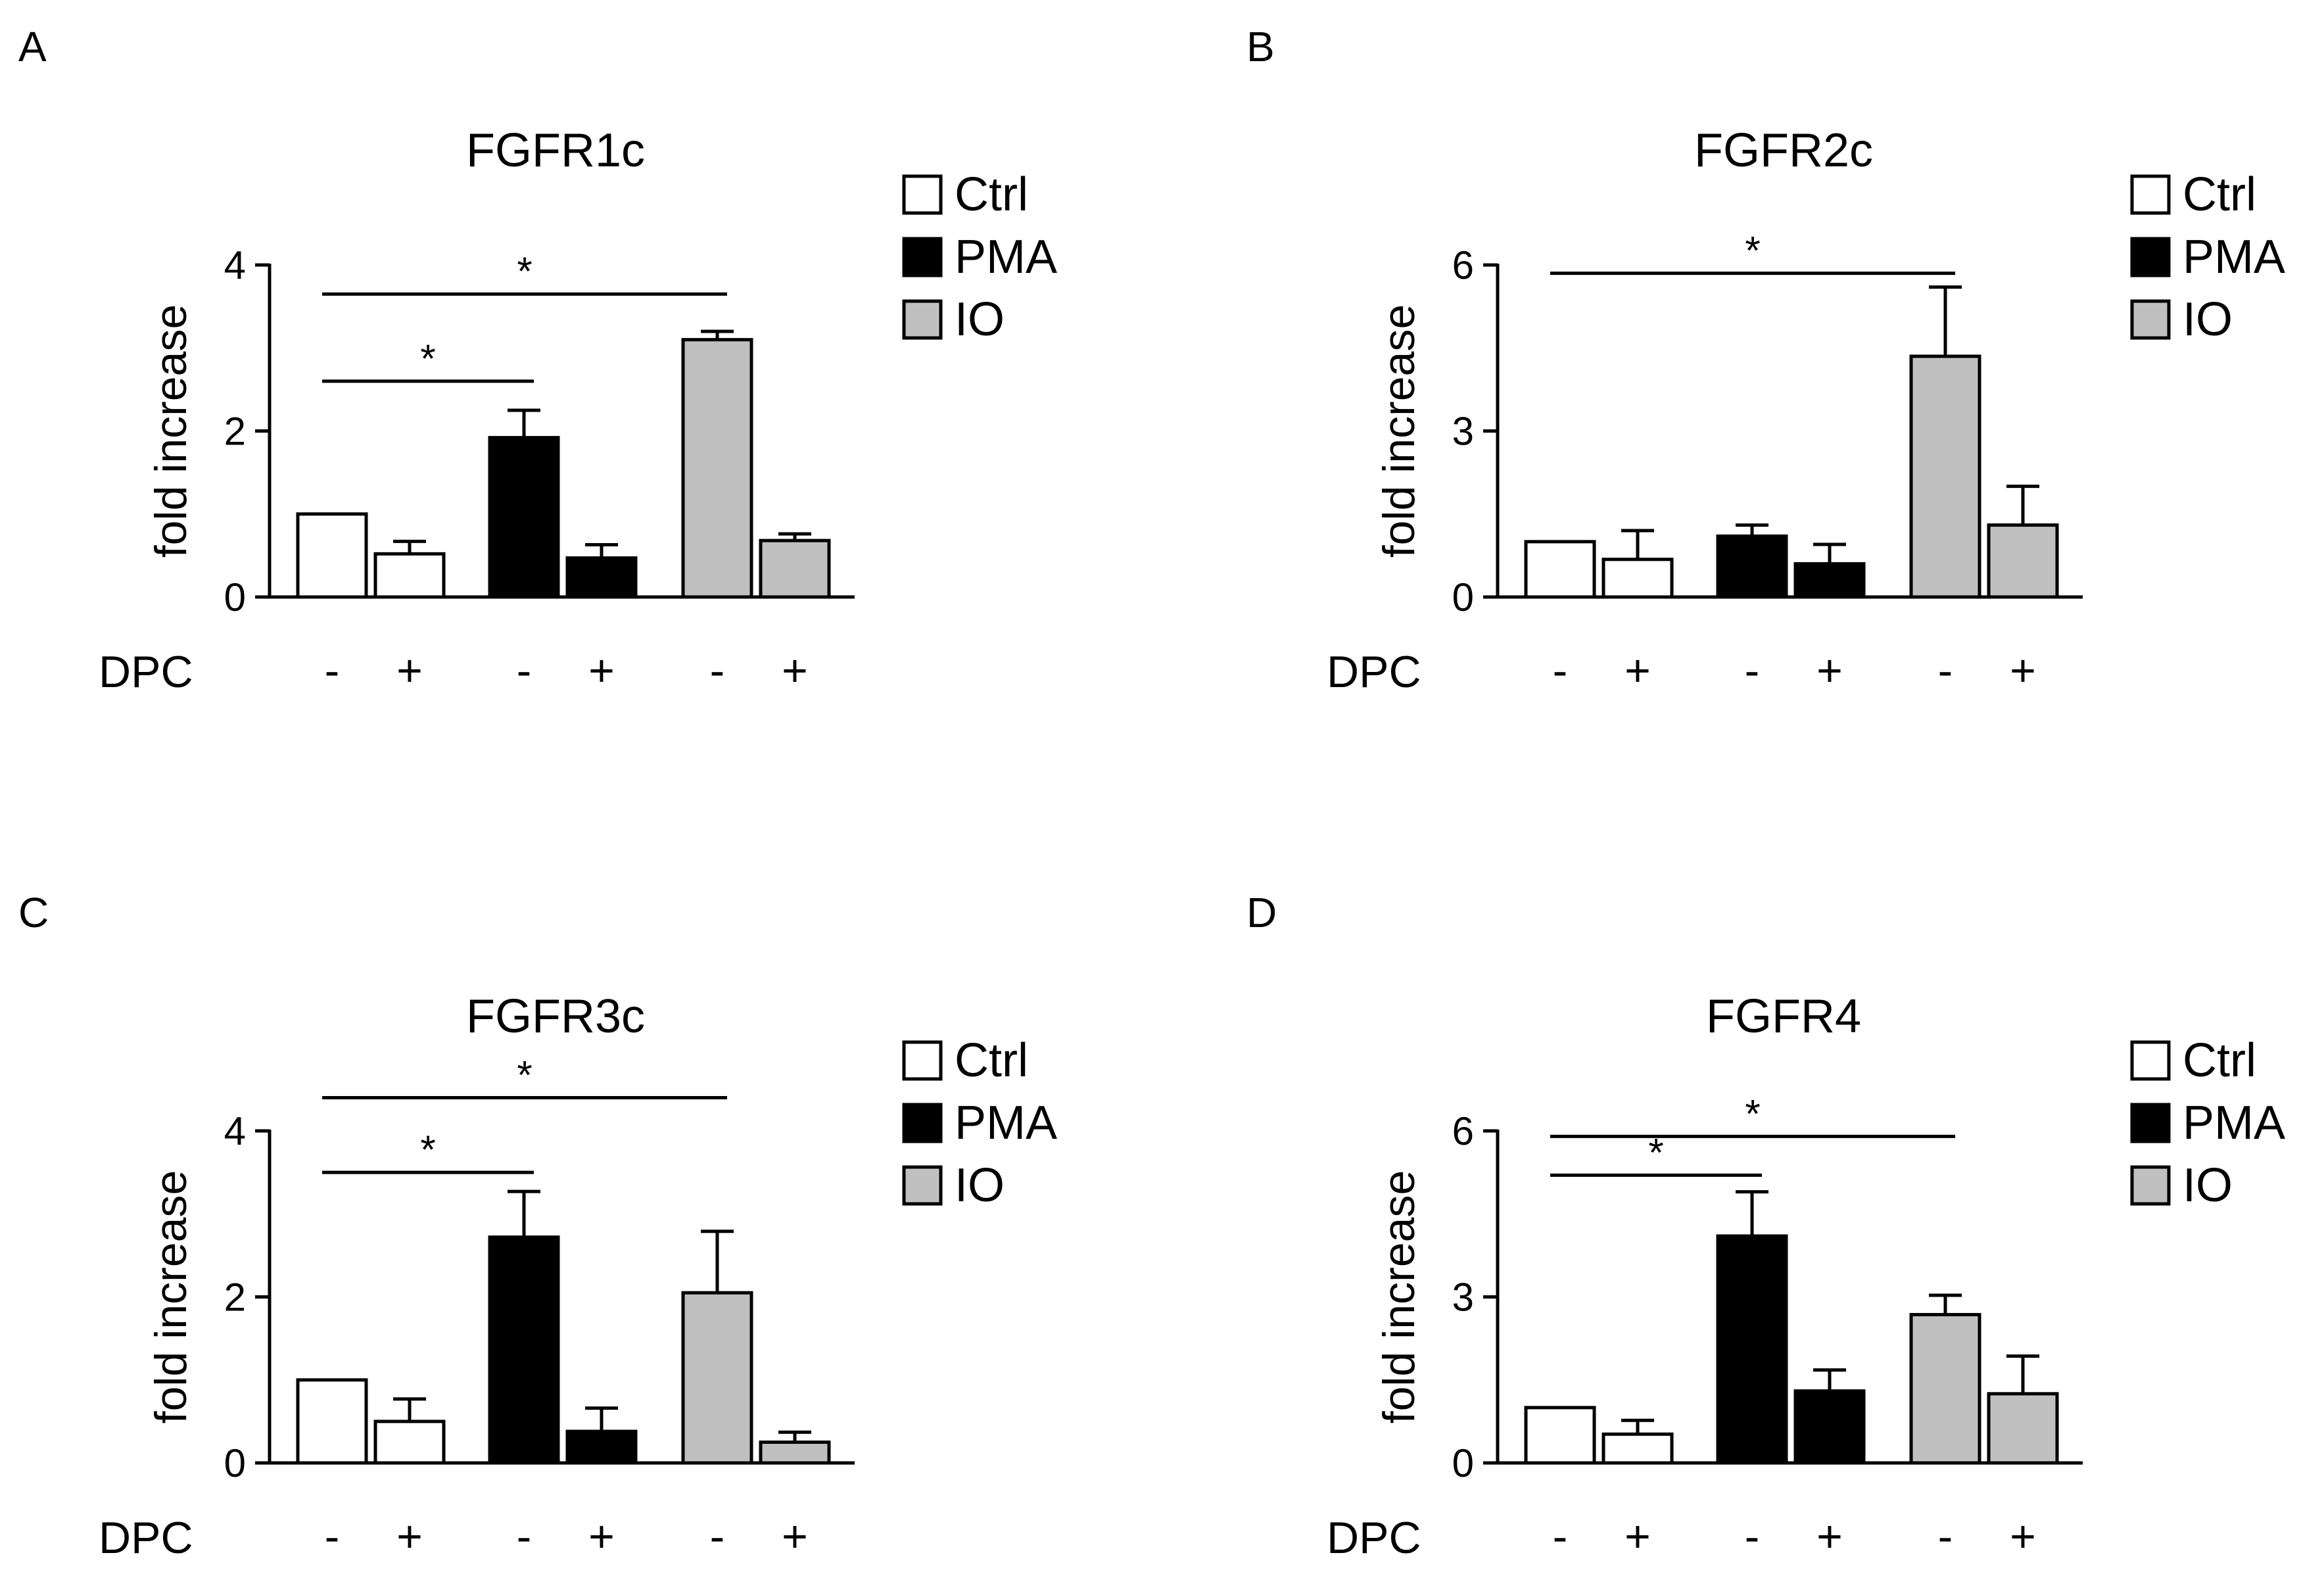 This screenshot has width=2324, height=1578. Describe the element at coordinates (555, 1016) in the screenshot. I see `chart-title: FGFR3c` at that location.